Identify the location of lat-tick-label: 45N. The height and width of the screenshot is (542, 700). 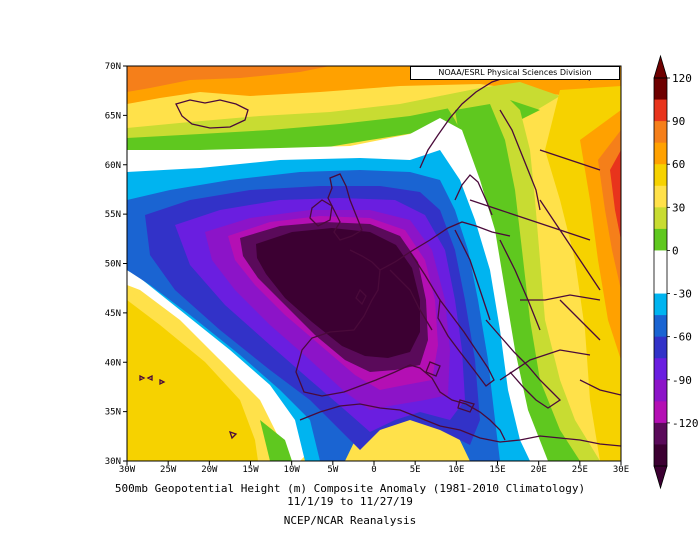
(113, 314).